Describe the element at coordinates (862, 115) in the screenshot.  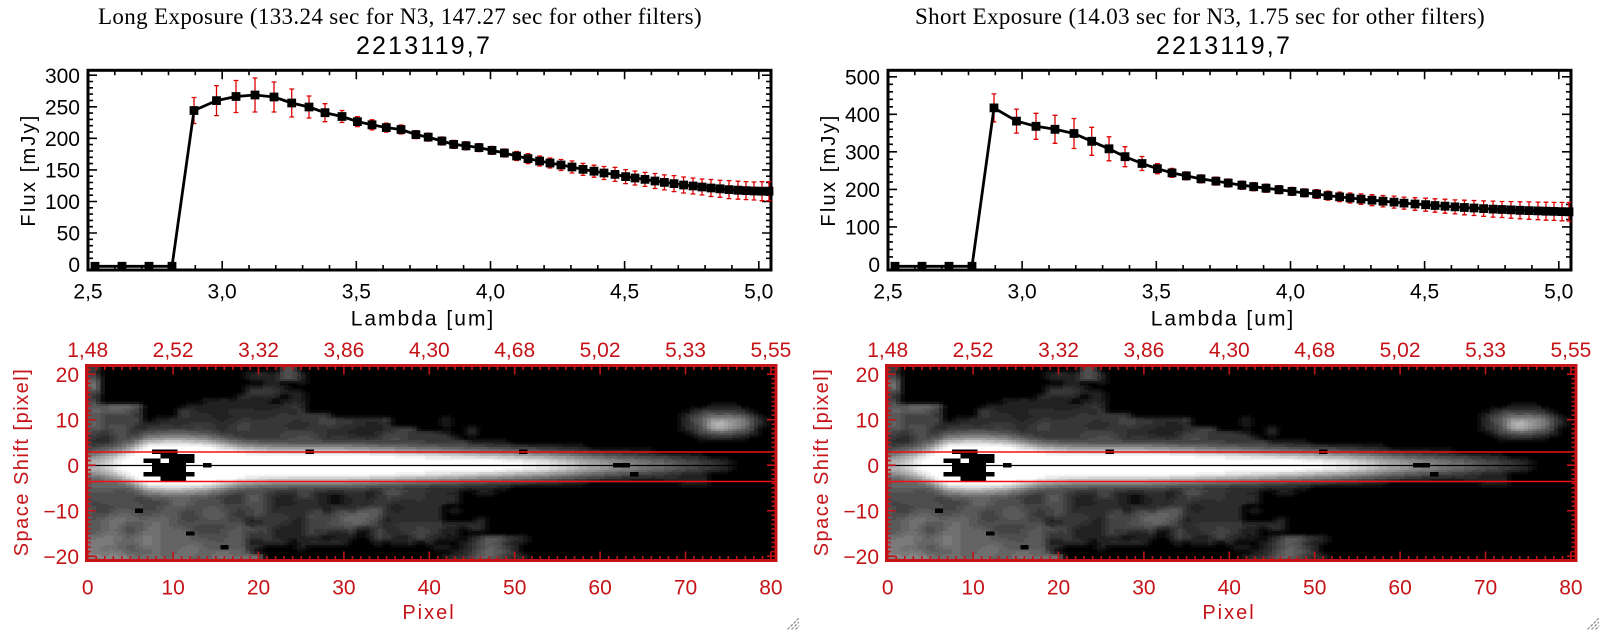
I see `svg-text: 400` at that location.